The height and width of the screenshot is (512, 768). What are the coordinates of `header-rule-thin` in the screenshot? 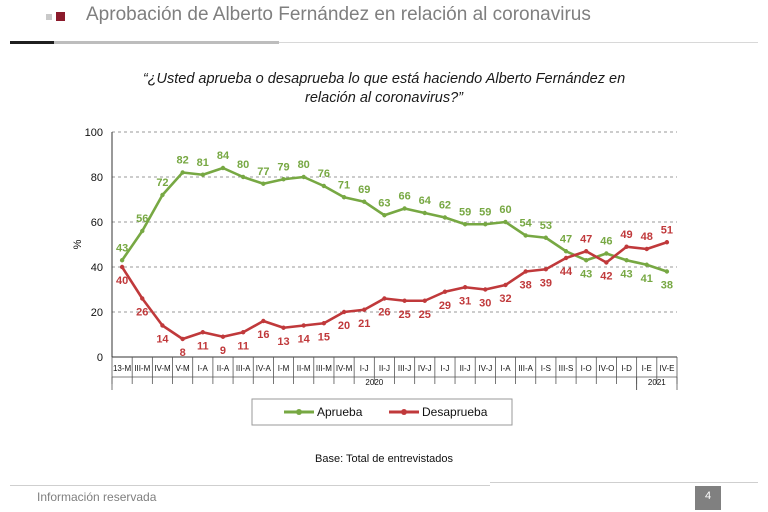 It's located at (518, 42).